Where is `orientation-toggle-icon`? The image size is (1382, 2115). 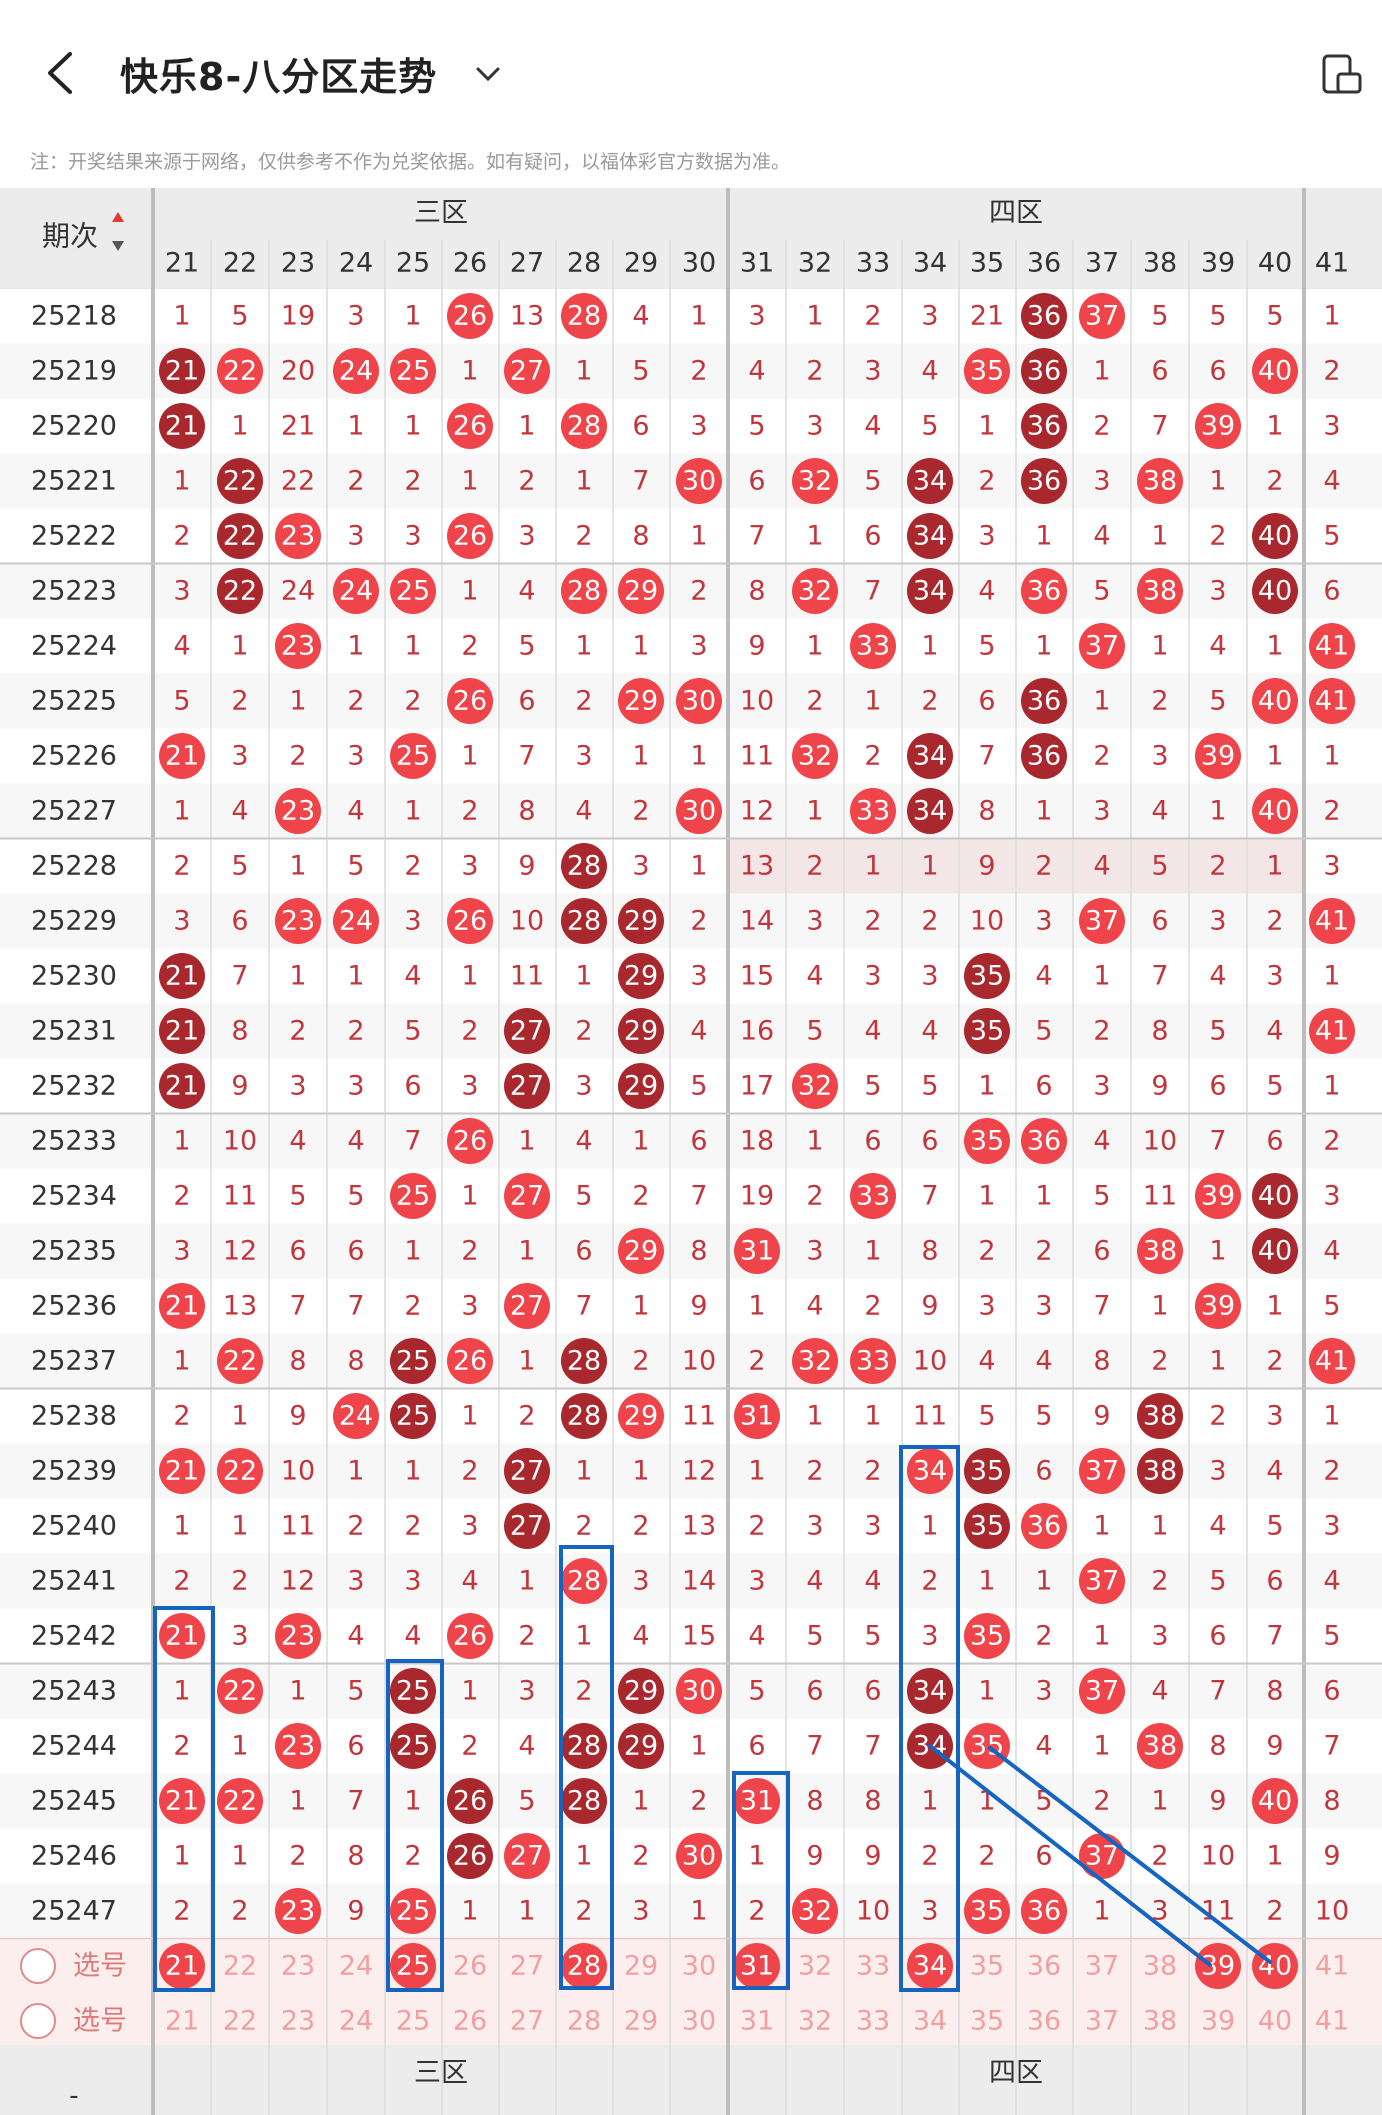
orientation-toggle-icon is located at coordinates (1342, 74).